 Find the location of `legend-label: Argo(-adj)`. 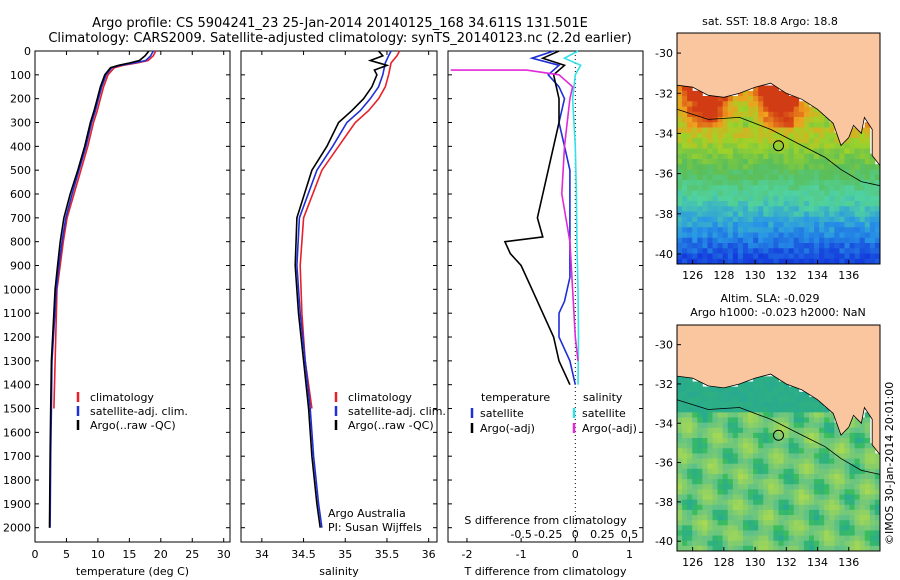

legend-label: Argo(-adj) is located at coordinates (609, 428).